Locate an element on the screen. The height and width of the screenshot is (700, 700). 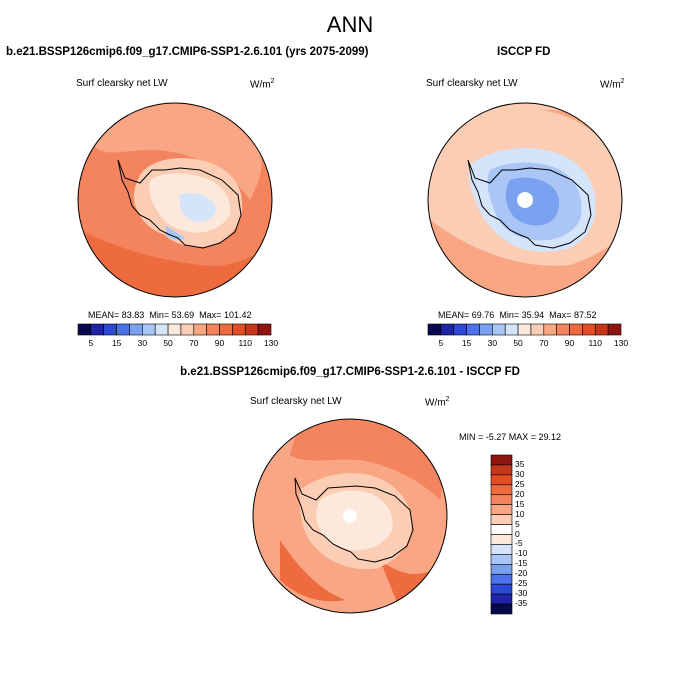
panel-2-units: W/m2 is located at coordinates (612, 84).